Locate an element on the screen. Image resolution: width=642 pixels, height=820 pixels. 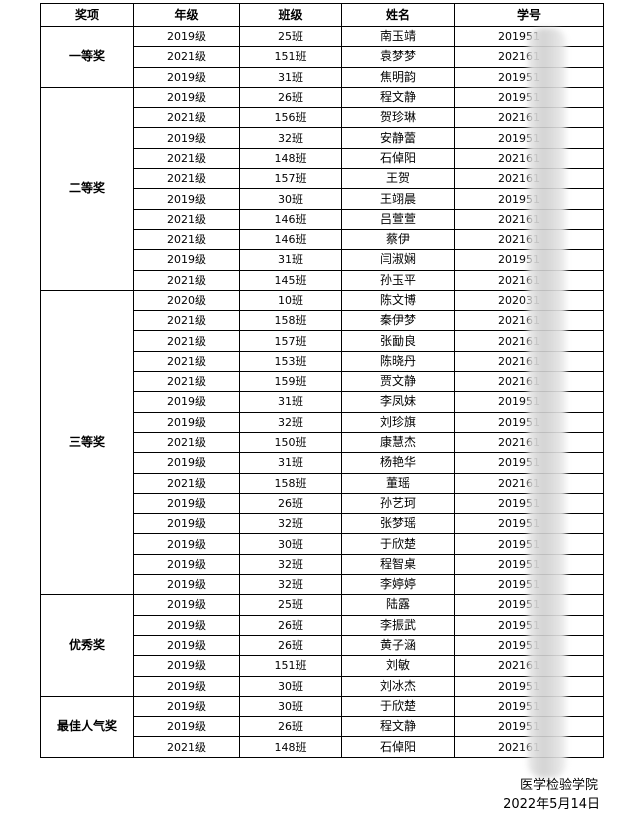
table-row: 最佳人气奖 2019级 30班 于欣楚 201951 is located at coordinates (322, 726).